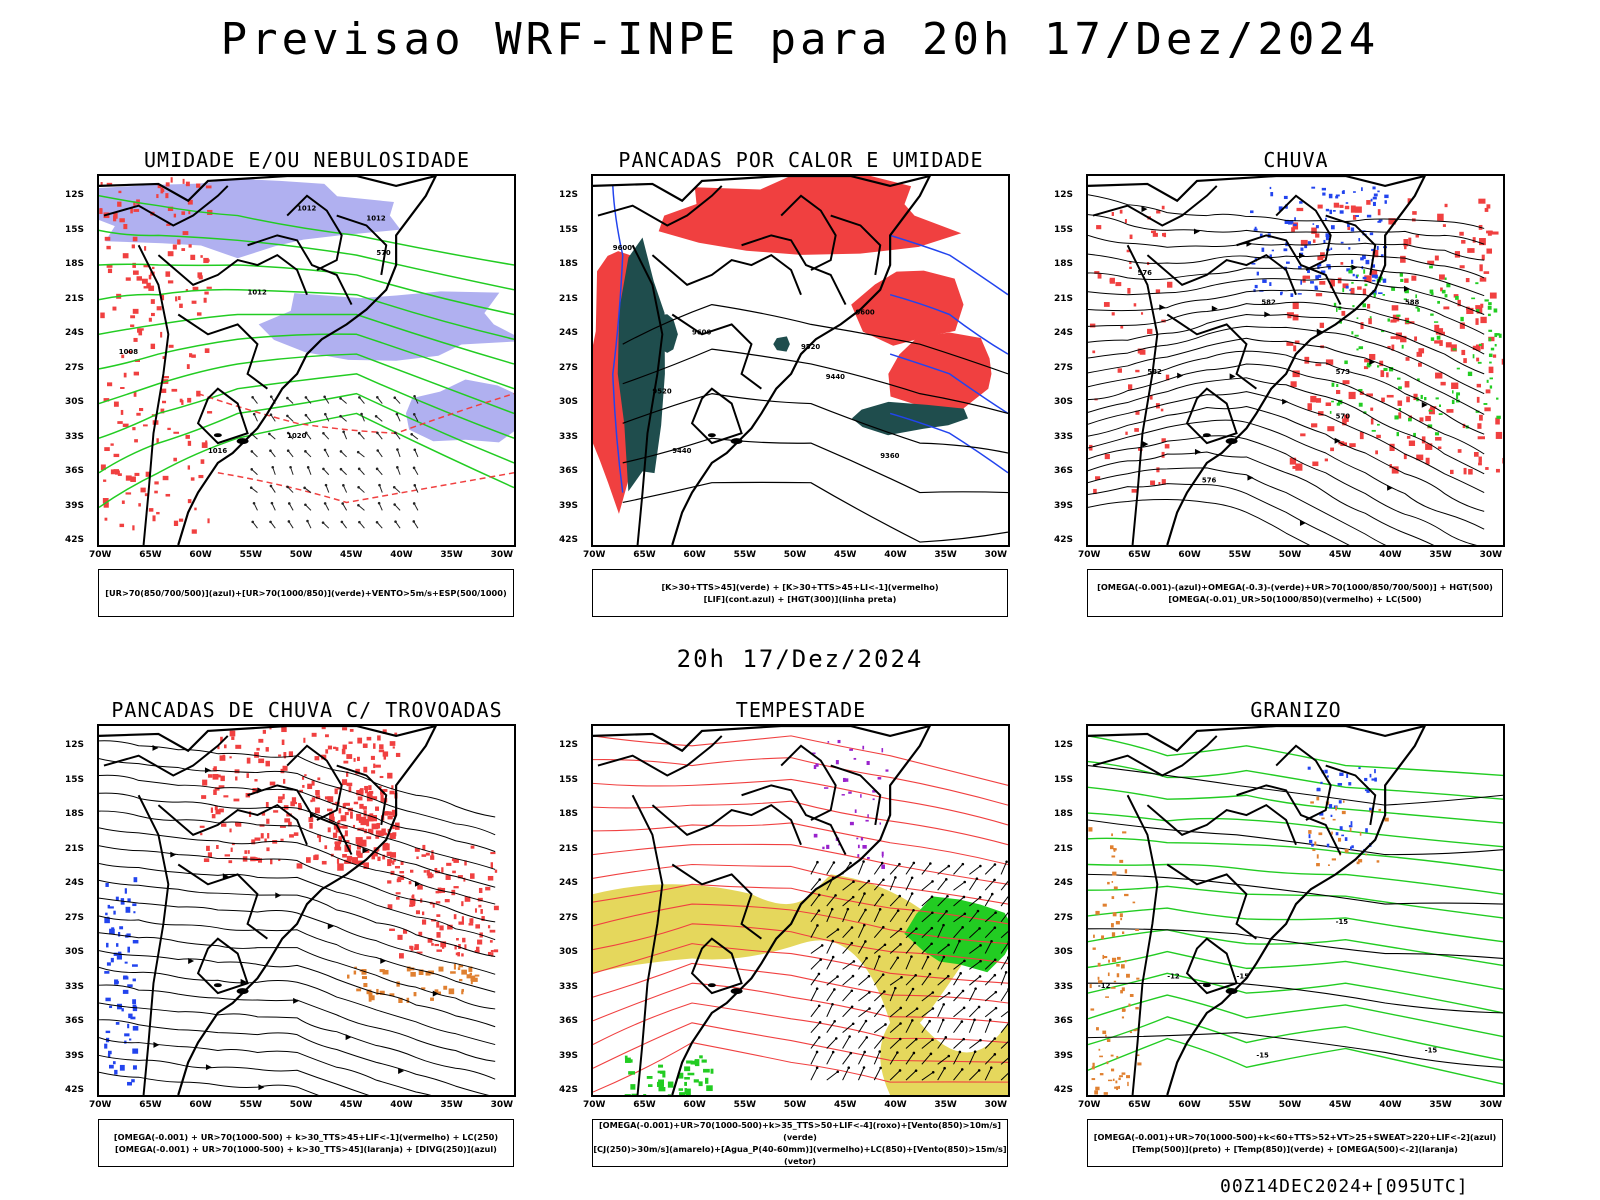 This screenshot has height=1200, width=1600. I want to click on contour-label: 9440, so click(681, 451).